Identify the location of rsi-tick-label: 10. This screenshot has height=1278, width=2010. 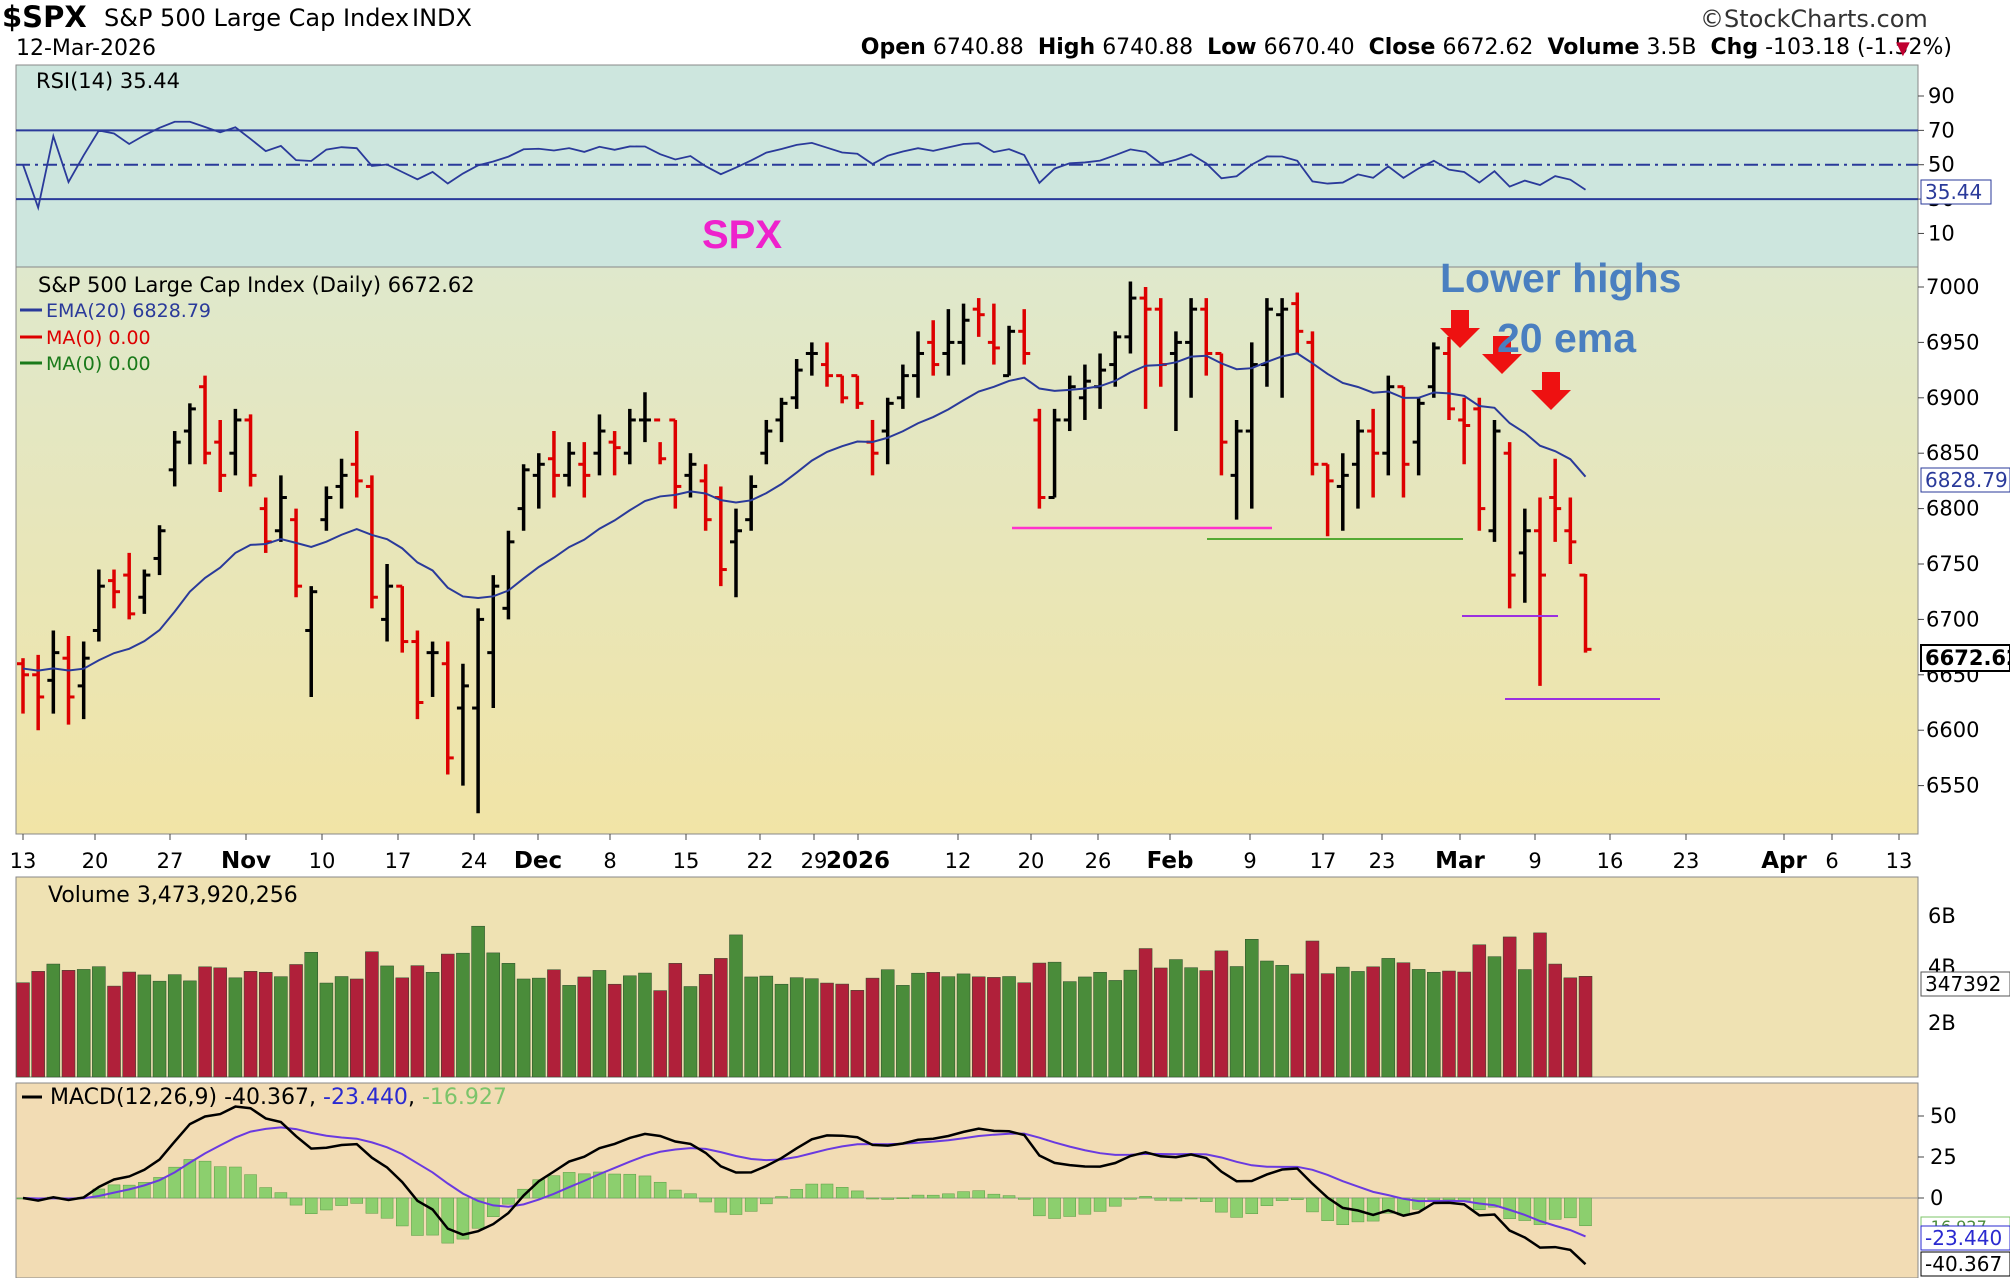
(1941, 233).